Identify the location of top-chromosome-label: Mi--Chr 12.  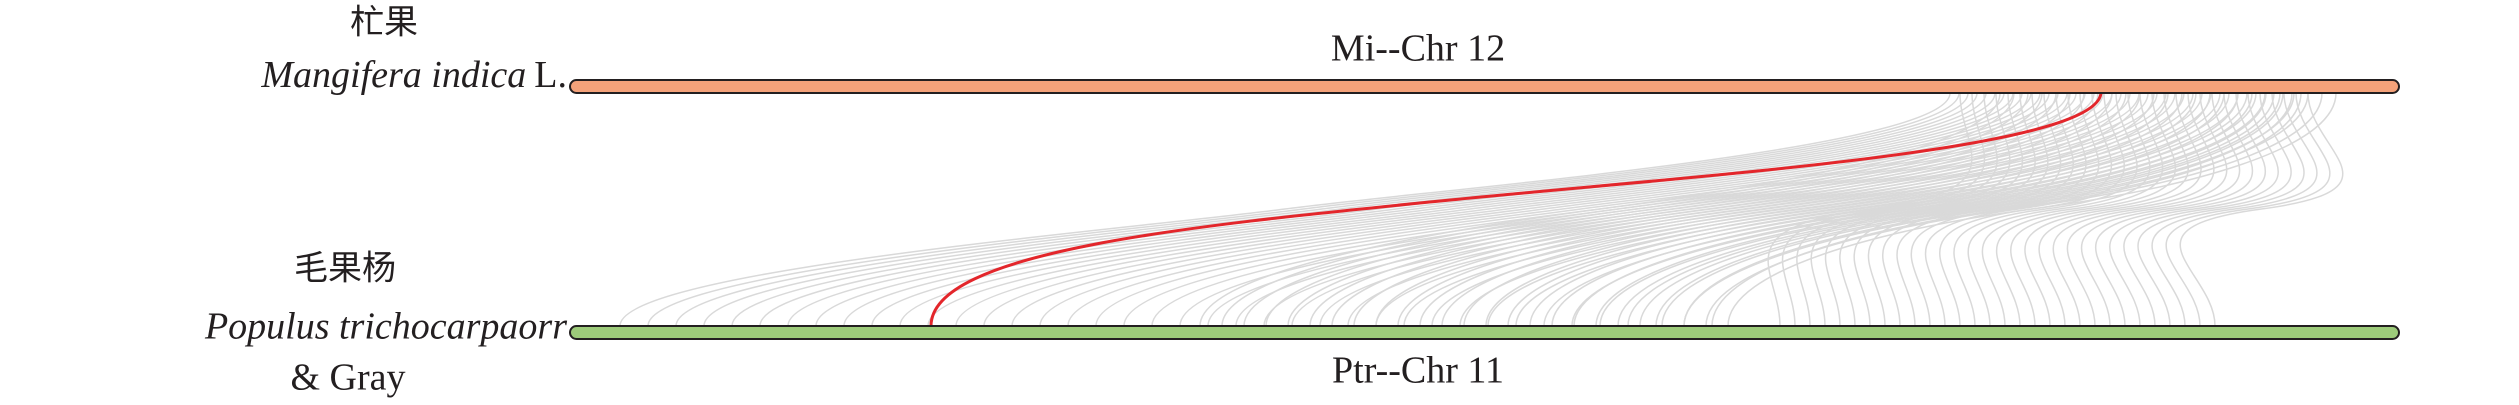
(1418, 49).